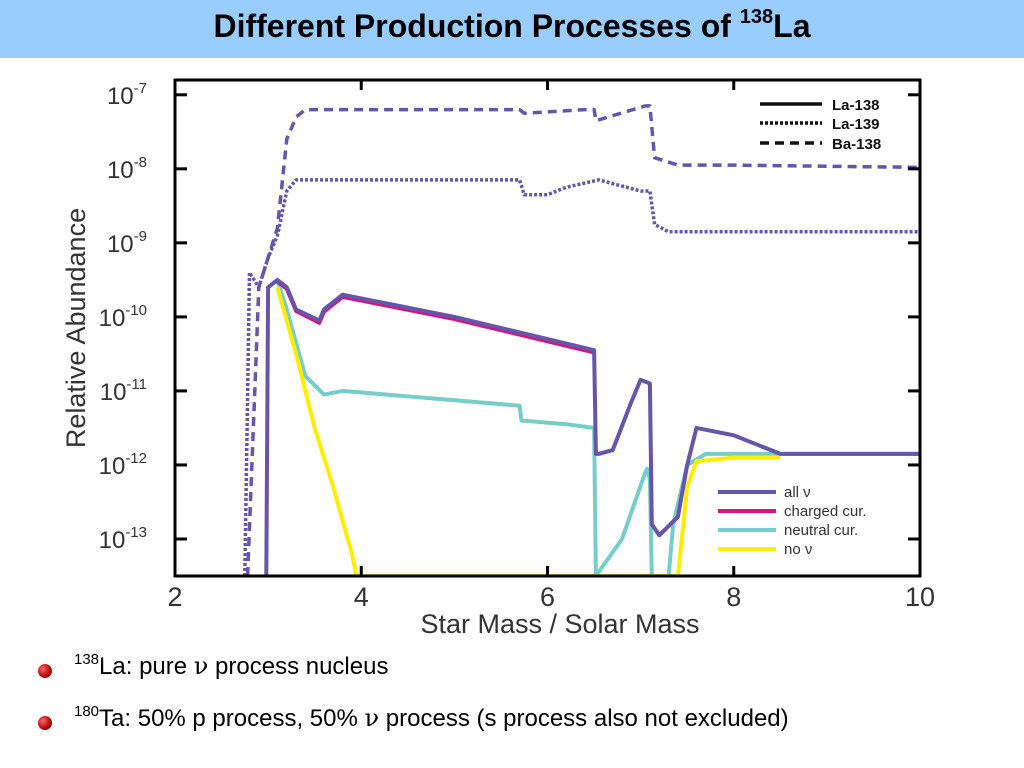 The height and width of the screenshot is (768, 1024). What do you see at coordinates (87, 711) in the screenshot?
I see `bullet-superscript: 180` at bounding box center [87, 711].